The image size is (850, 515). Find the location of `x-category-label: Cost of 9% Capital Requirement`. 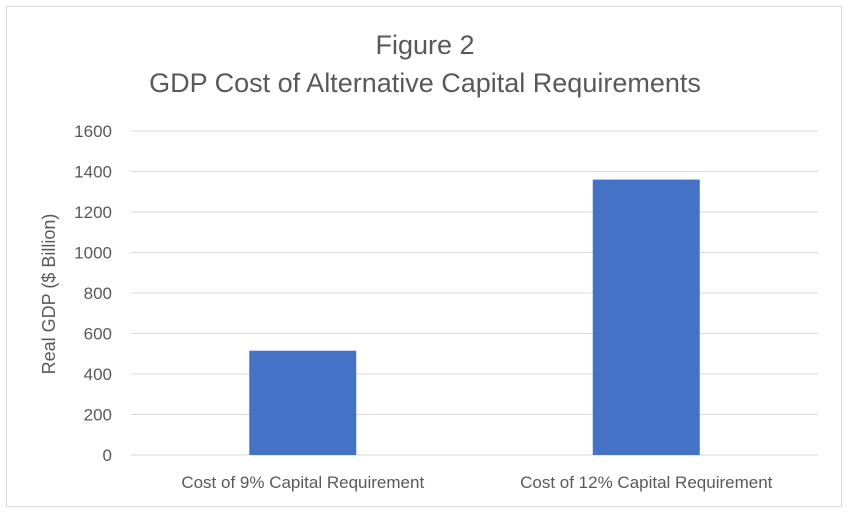

x-category-label: Cost of 9% Capital Requirement is located at coordinates (302, 482).